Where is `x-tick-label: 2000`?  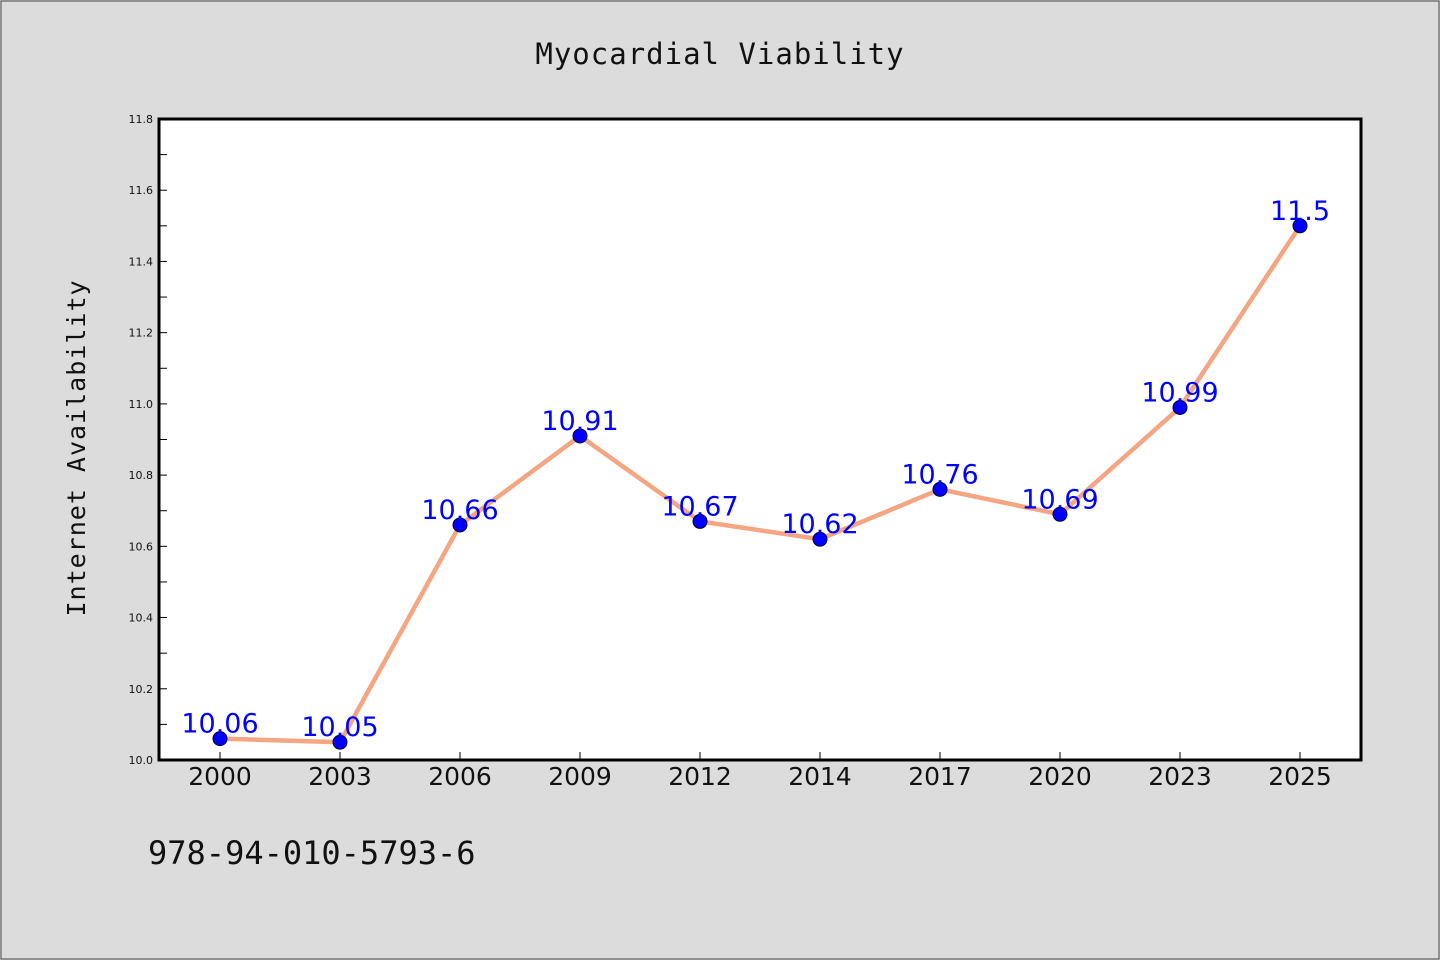
x-tick-label: 2000 is located at coordinates (220, 776).